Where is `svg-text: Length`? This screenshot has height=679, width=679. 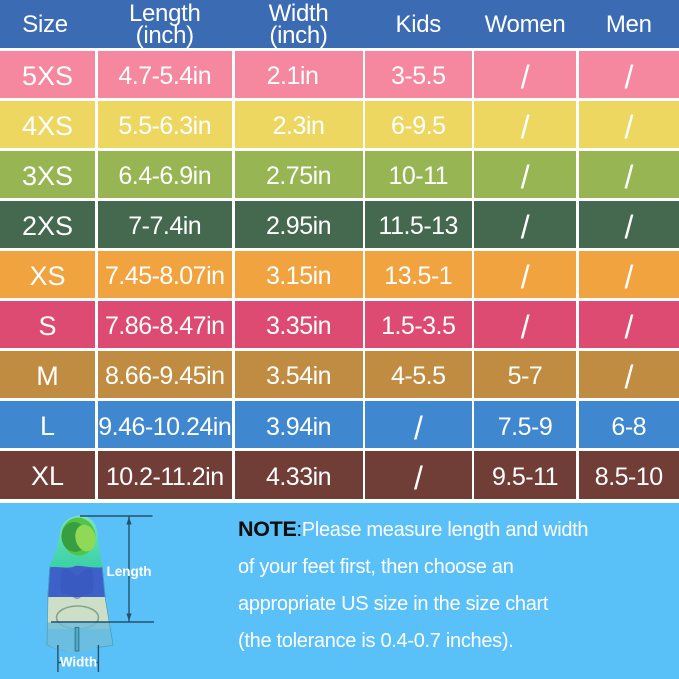
svg-text: Length is located at coordinates (129, 571).